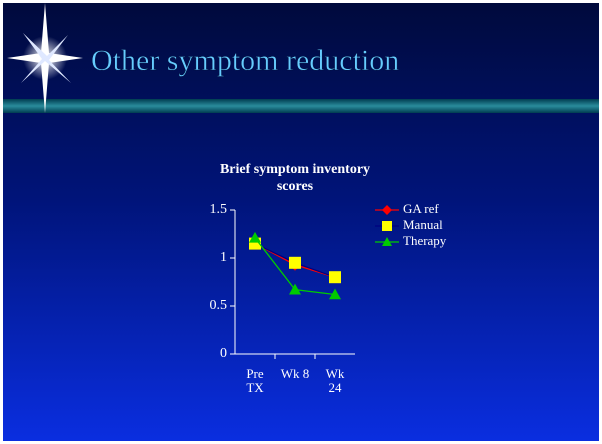 This screenshot has height=444, width=602. Describe the element at coordinates (295, 373) in the screenshot. I see `x-tick-label: Wk 8` at that location.